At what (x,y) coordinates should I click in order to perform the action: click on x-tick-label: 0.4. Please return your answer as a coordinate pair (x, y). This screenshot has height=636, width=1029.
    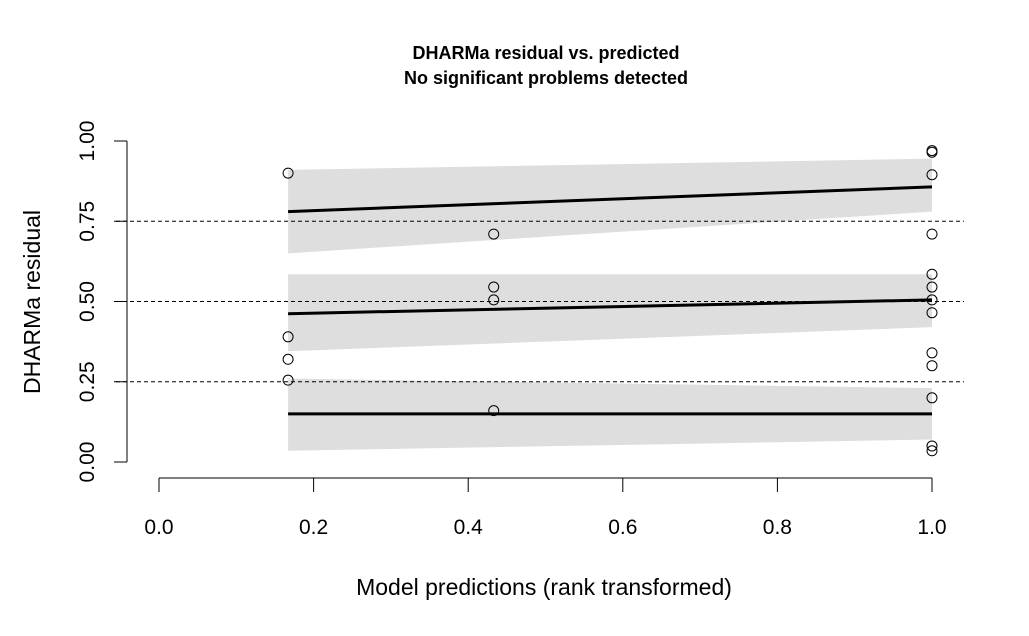
    Looking at the image, I should click on (469, 527).